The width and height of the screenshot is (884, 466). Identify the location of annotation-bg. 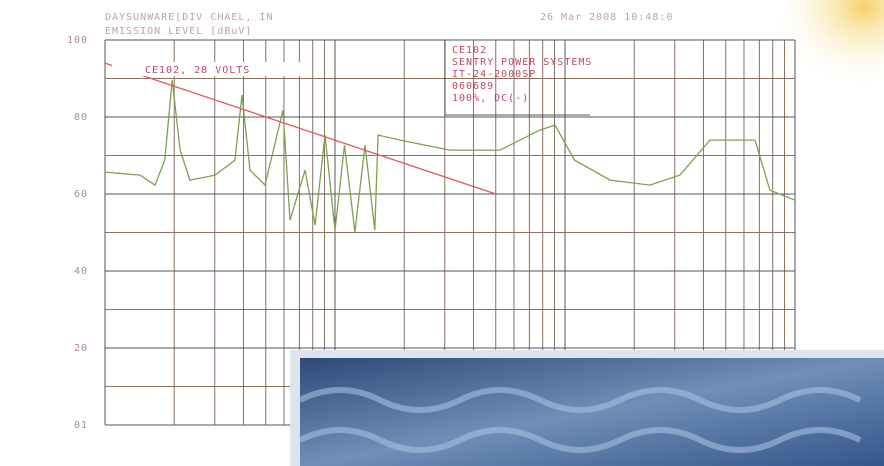
(212, 69).